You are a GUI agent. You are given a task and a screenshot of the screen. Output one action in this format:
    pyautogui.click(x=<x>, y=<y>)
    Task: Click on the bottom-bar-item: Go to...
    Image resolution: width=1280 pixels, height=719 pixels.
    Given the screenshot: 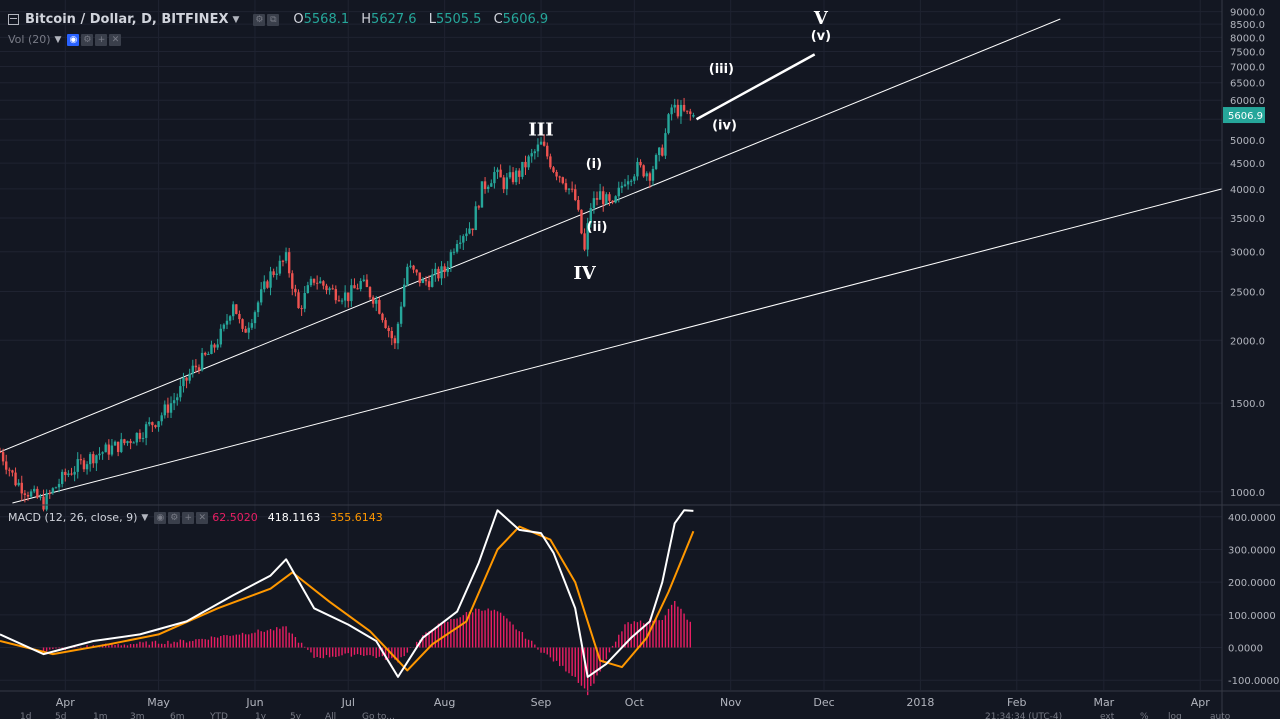 What is the action you would take?
    pyautogui.click(x=378, y=715)
    